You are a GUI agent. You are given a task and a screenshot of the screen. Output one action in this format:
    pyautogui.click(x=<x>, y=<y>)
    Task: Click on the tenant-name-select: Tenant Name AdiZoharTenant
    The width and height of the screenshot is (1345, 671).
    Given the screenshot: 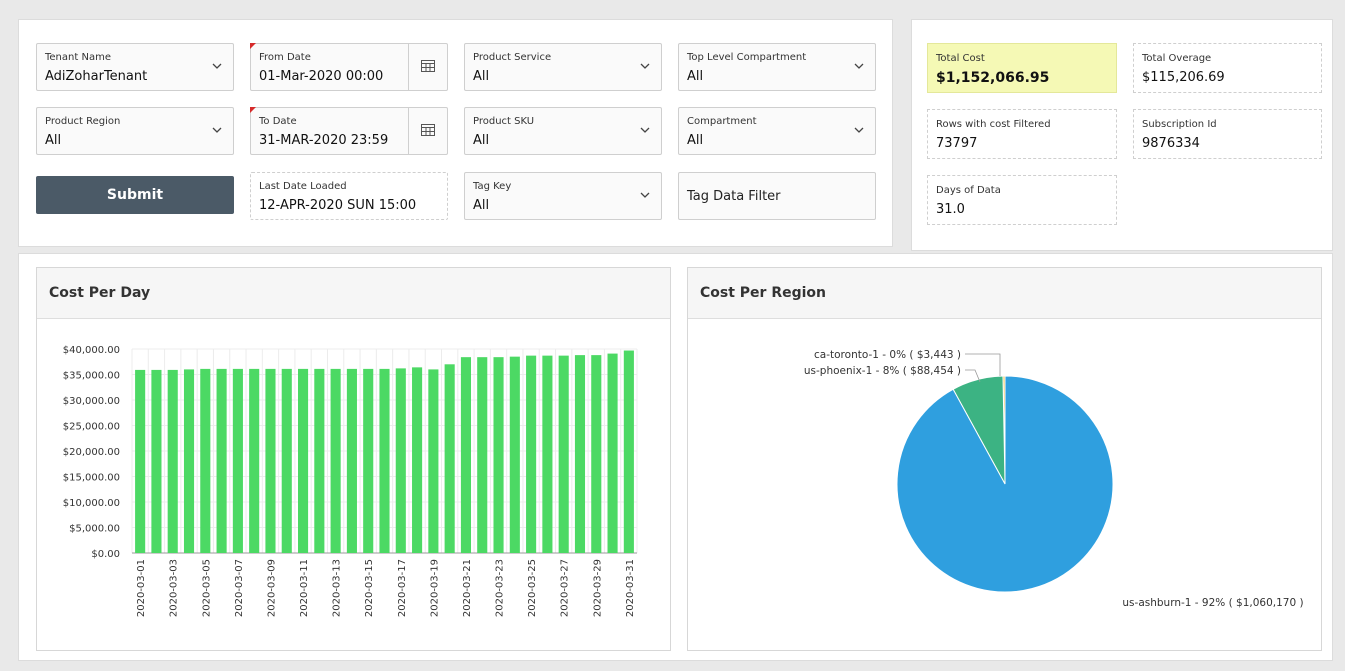 What is the action you would take?
    pyautogui.click(x=135, y=67)
    